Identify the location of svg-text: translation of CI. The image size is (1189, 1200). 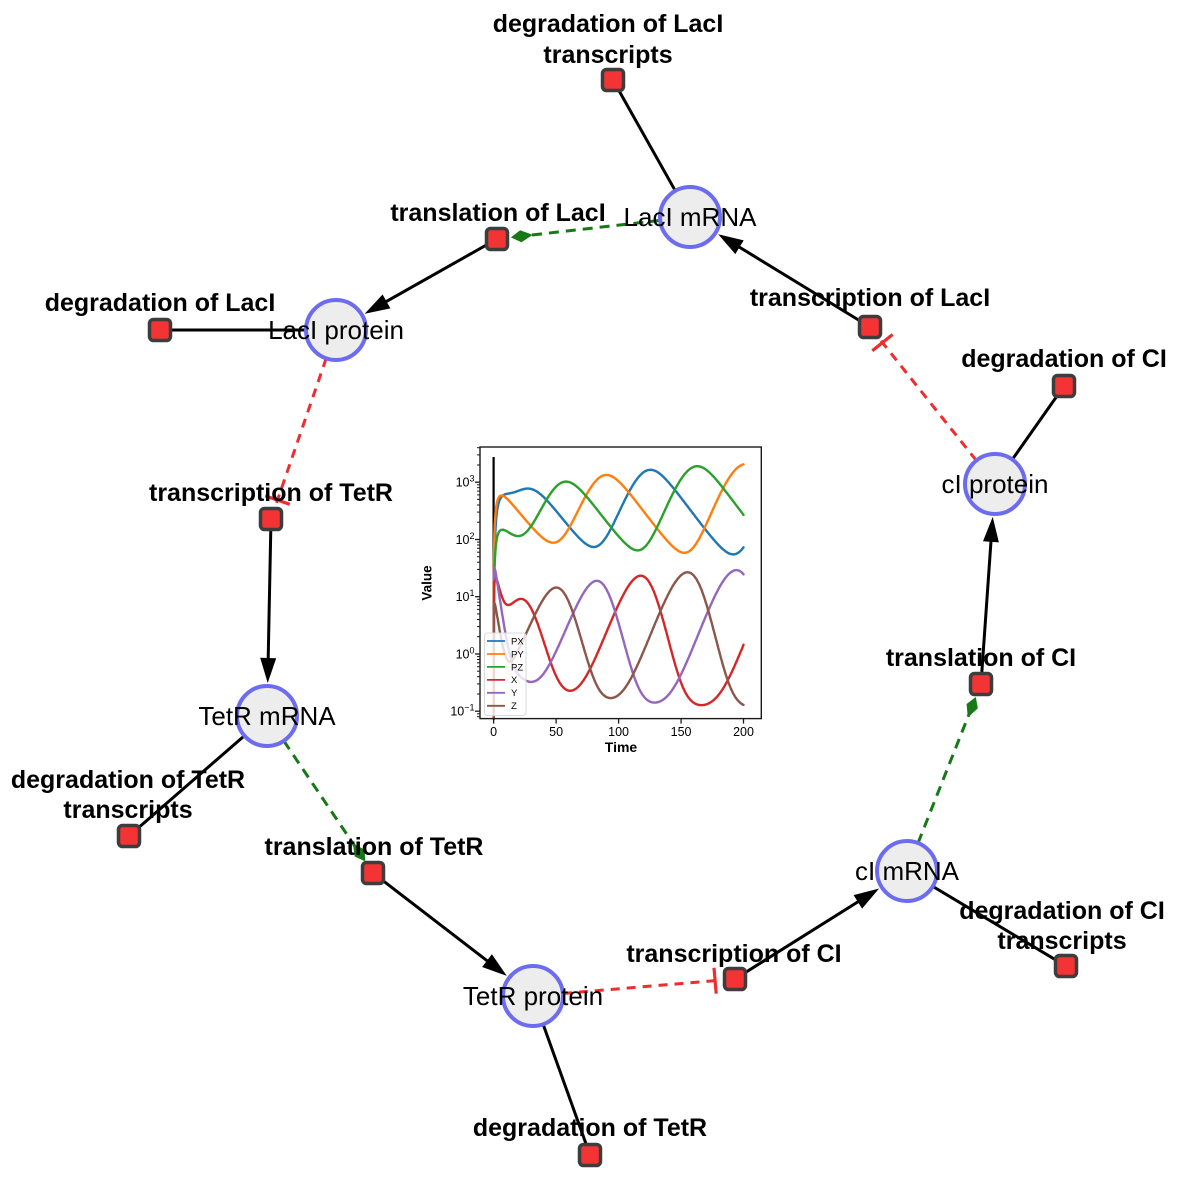
(981, 658).